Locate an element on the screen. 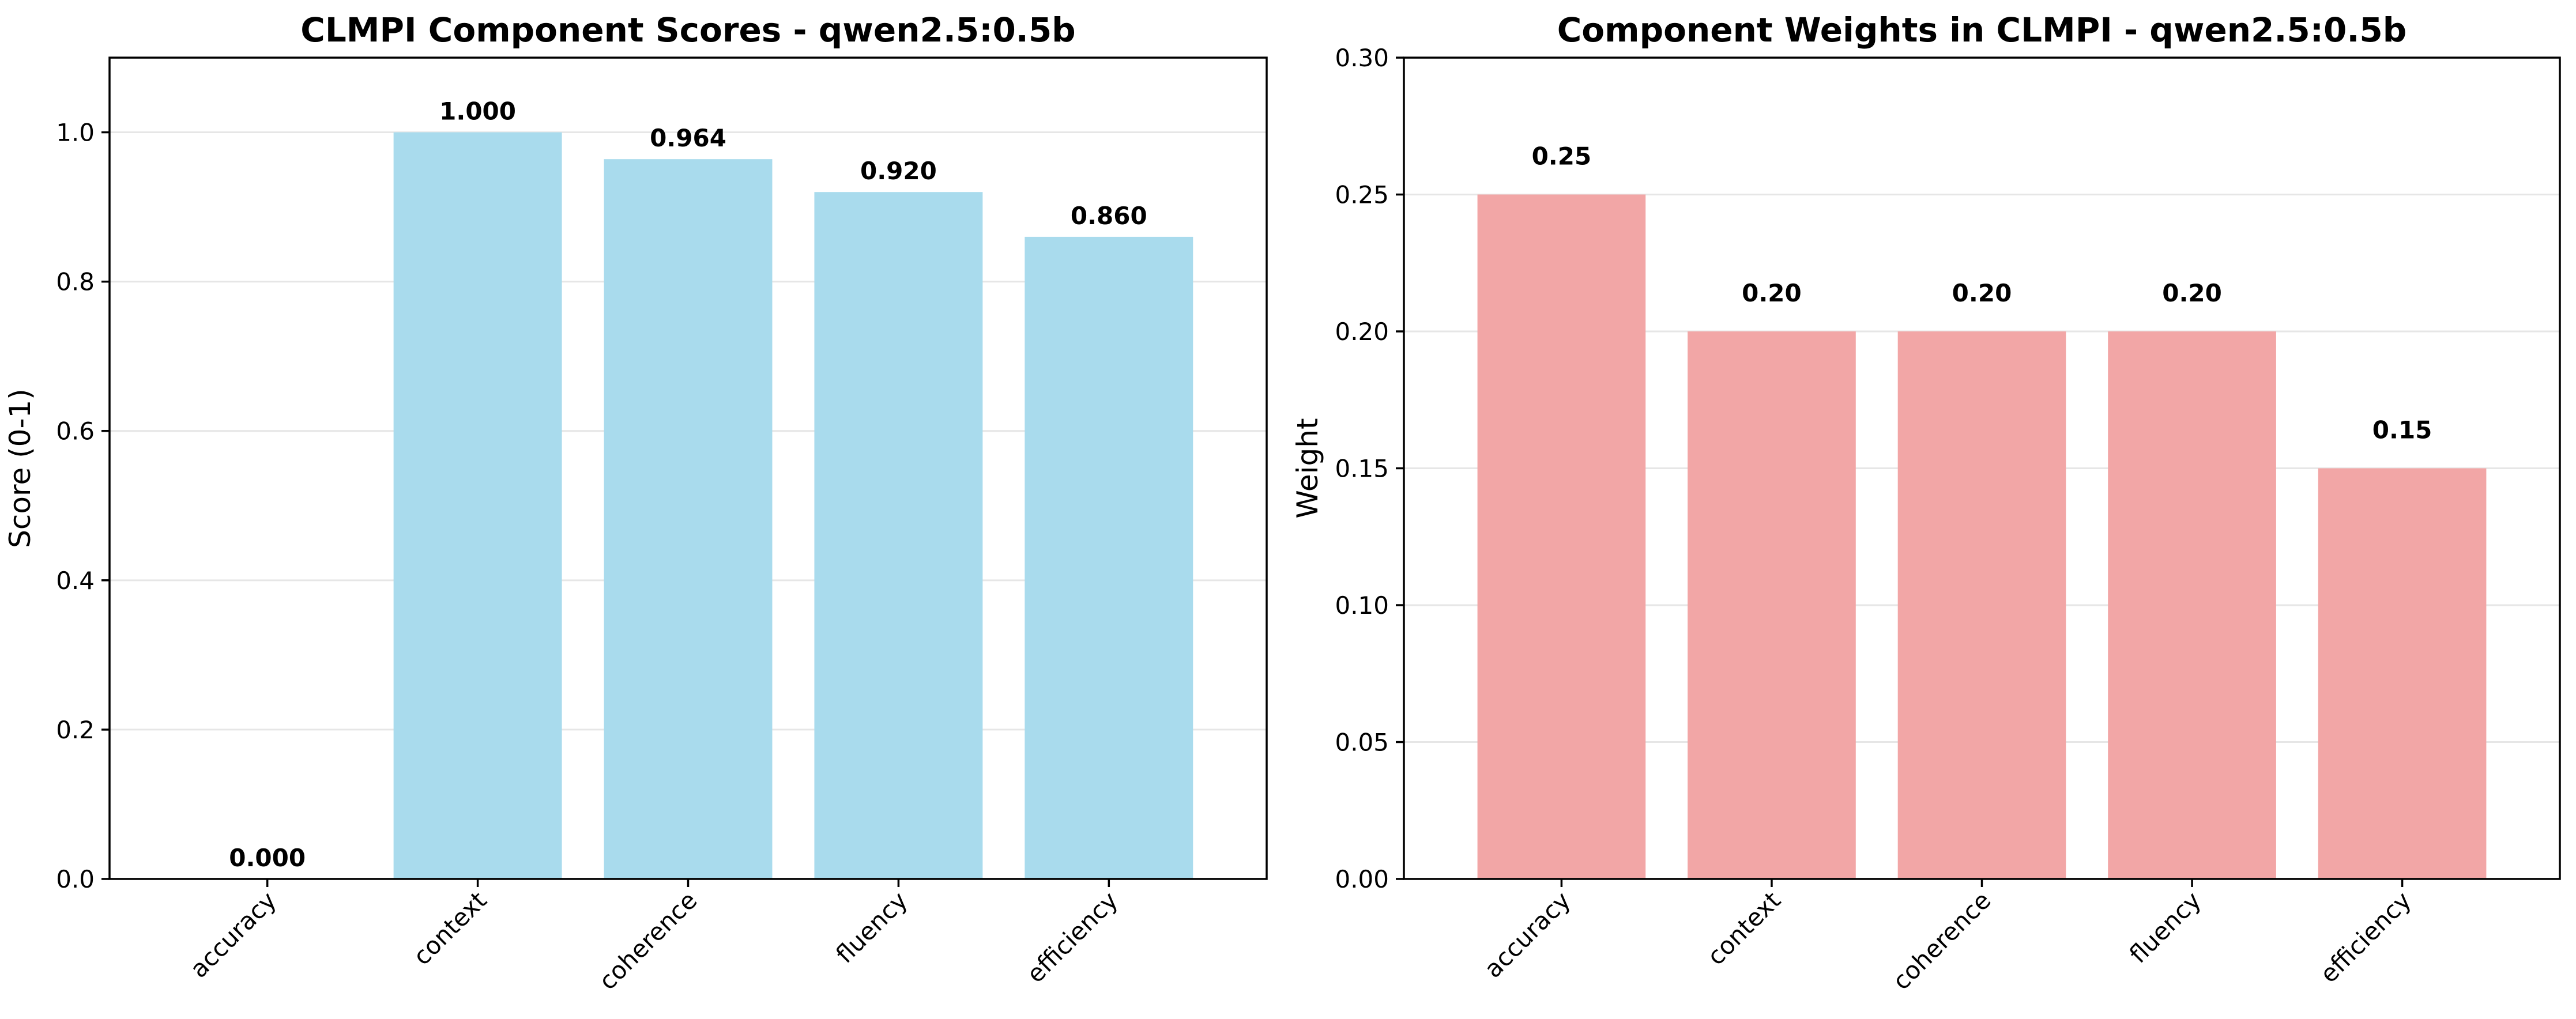 The image size is (2576, 1019). data-label: 0.15 is located at coordinates (2402, 430).